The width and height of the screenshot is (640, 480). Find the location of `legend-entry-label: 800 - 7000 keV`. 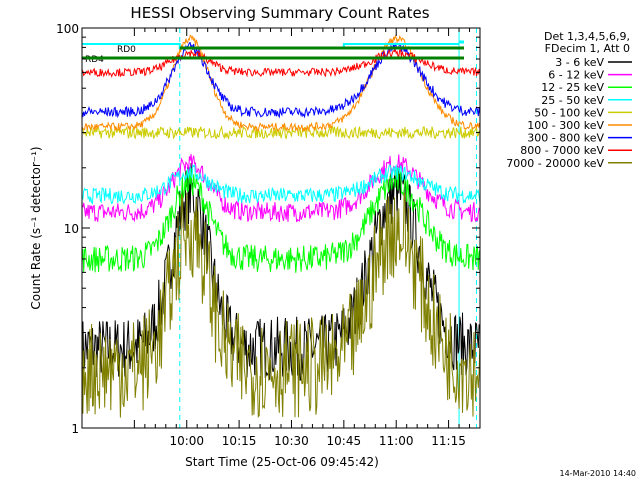

legend-entry-label: 800 - 7000 keV is located at coordinates (562, 150).